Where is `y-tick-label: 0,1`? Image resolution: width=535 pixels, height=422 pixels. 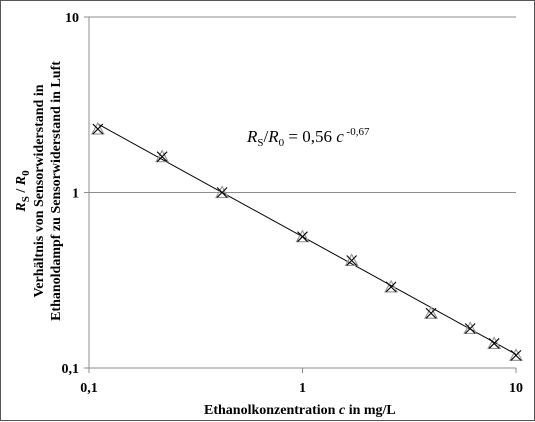
y-tick-label: 0,1 is located at coordinates (71, 369).